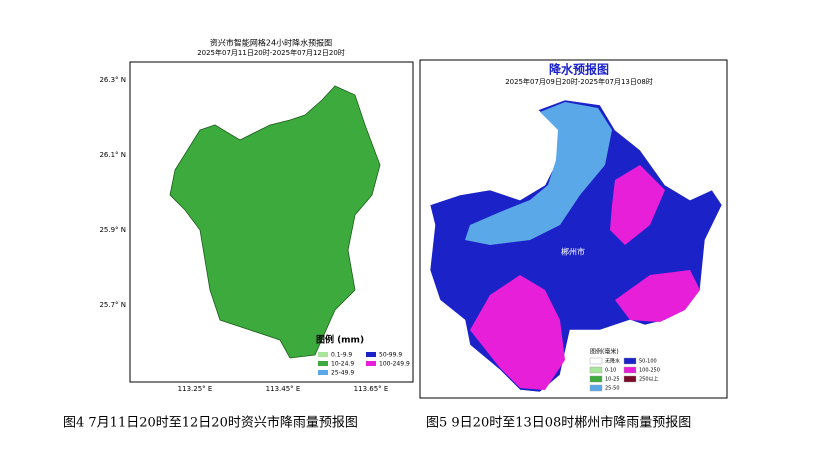 Image resolution: width=830 pixels, height=471 pixels. Describe the element at coordinates (195, 389) in the screenshot. I see `lon-label: 113.25° E` at that location.